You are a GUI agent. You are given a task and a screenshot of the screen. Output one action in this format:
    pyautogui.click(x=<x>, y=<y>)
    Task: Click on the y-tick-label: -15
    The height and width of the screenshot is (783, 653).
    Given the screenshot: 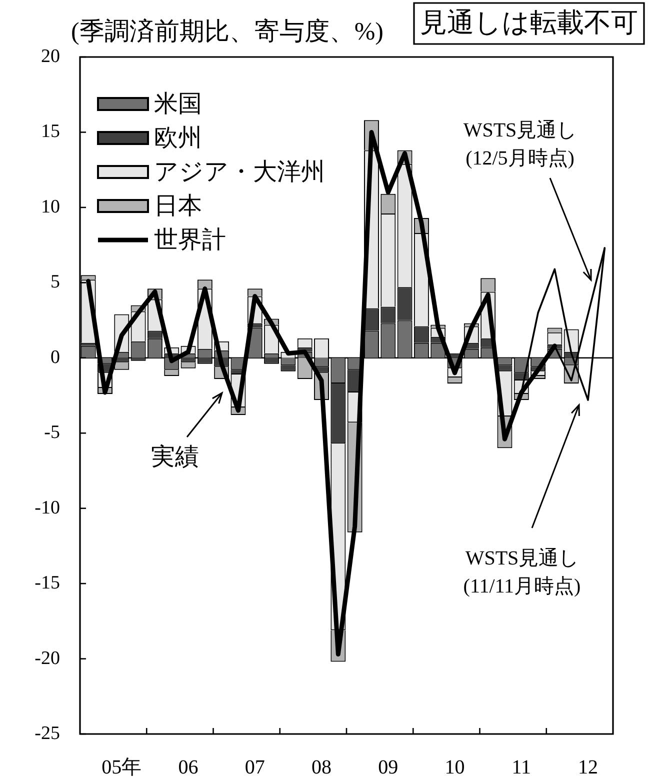 What is the action you would take?
    pyautogui.click(x=47, y=583)
    